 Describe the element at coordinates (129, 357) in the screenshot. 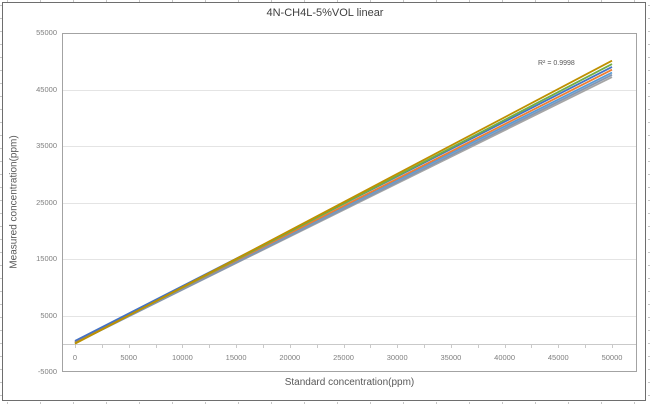

I see `x-tick-label: 5000` at that location.